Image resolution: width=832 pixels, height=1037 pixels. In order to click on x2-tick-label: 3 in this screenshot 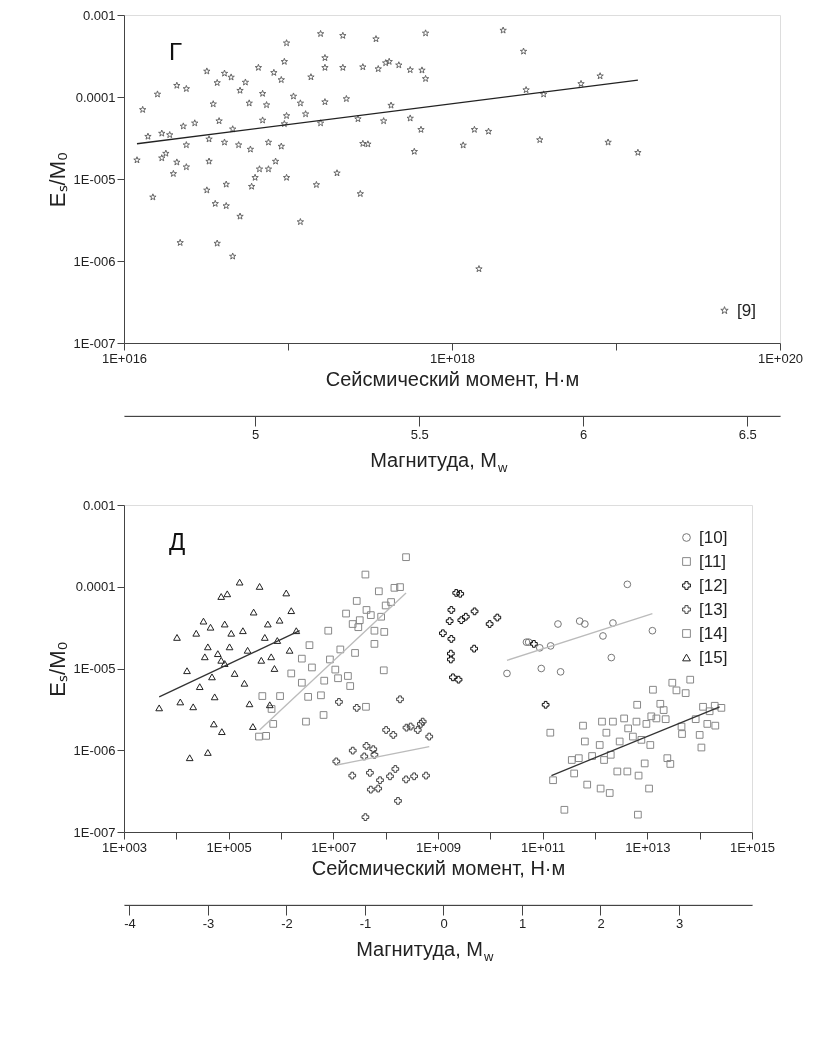, I will do `click(679, 923)`.